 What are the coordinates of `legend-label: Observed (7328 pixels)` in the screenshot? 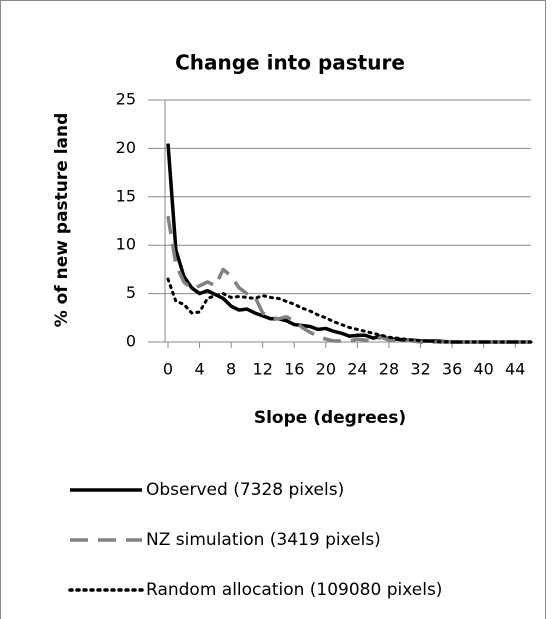 It's located at (245, 490).